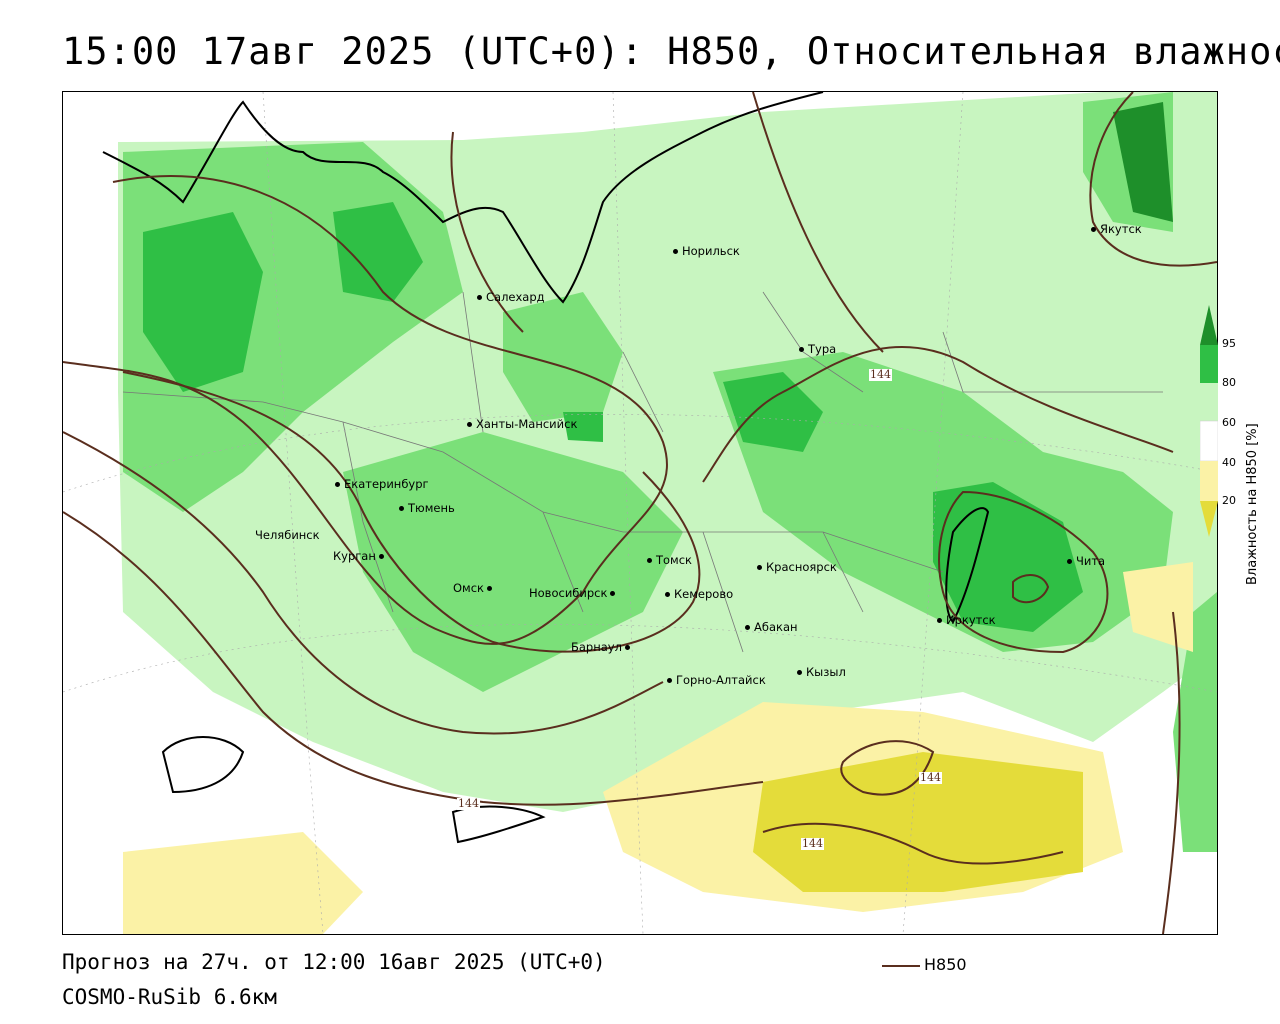 Image resolution: width=1280 pixels, height=1024 pixels. I want to click on city-abakan: Абакан, so click(771, 627).